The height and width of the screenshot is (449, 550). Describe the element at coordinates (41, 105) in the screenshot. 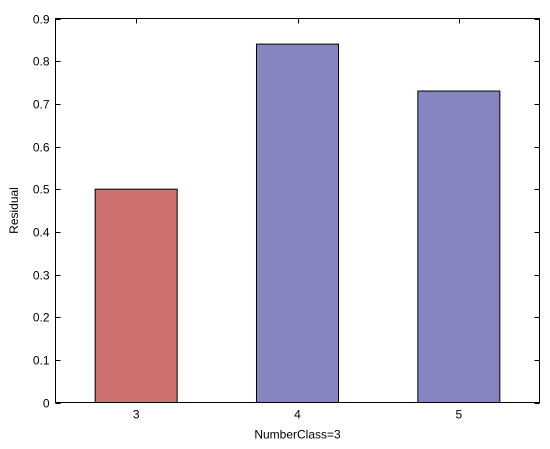

I see `y-tick-label: 0.7` at that location.